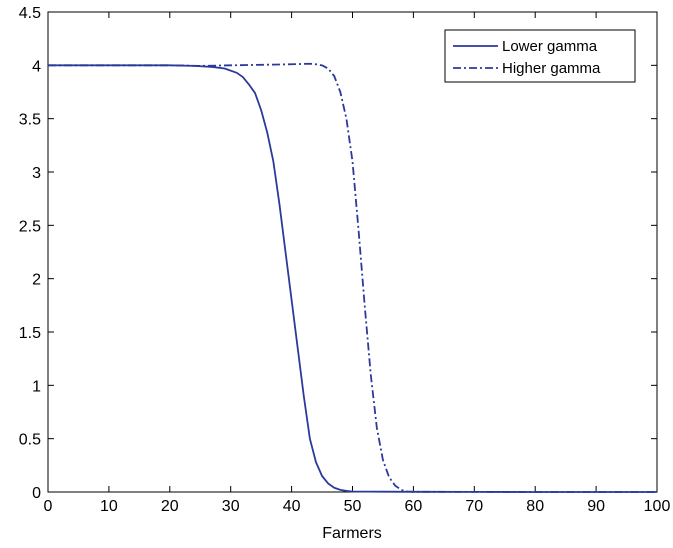  I want to click on x-tick-label: 0, so click(48, 506).